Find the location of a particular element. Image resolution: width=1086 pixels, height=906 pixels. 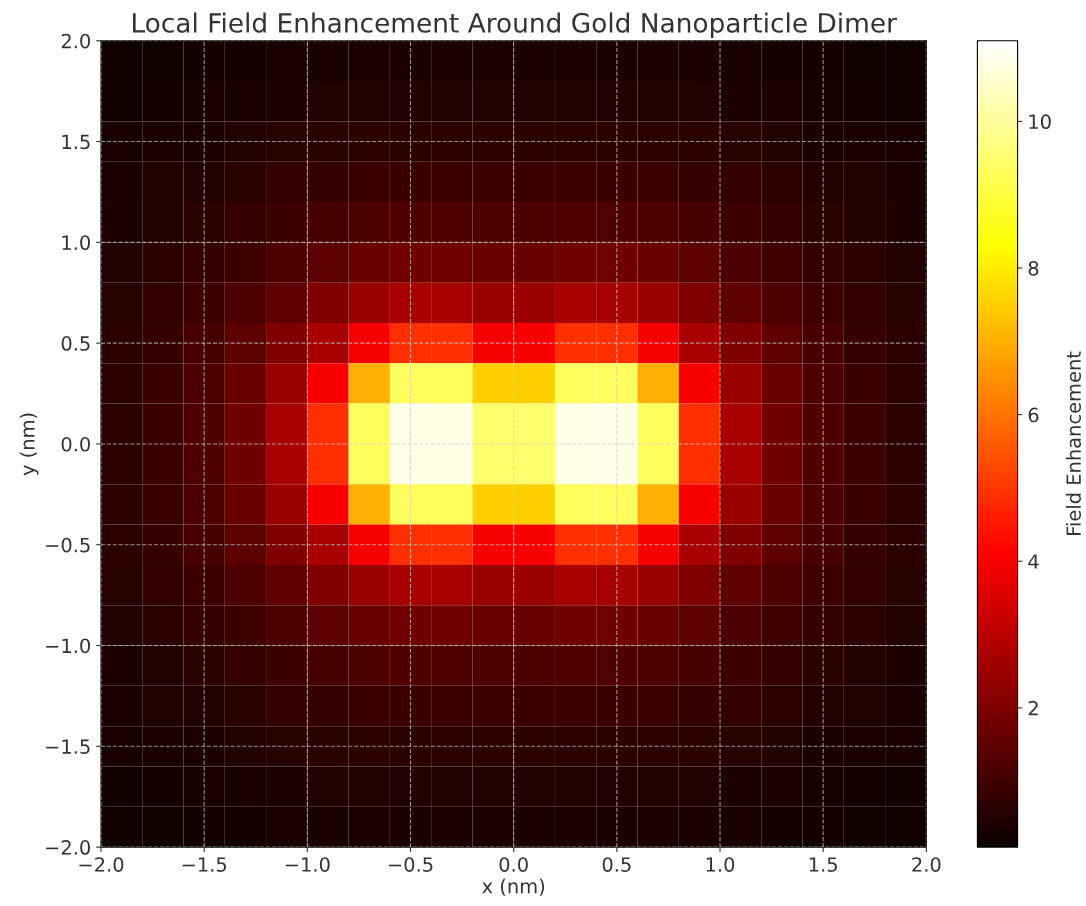

x-tick-label: −0.5 is located at coordinates (410, 864).